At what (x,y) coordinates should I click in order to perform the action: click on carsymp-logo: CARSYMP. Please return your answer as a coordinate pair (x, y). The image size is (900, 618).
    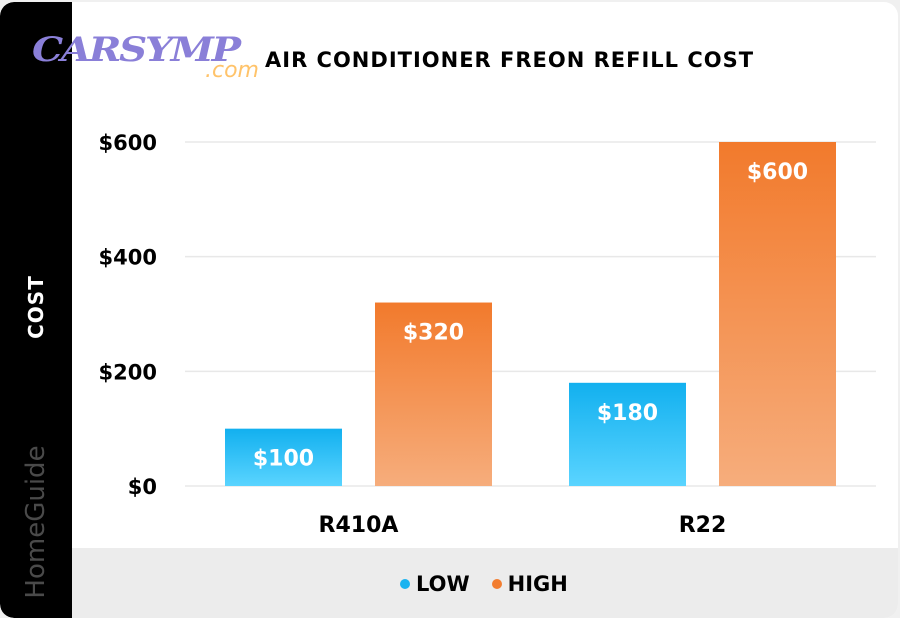
    Looking at the image, I should click on (136, 50).